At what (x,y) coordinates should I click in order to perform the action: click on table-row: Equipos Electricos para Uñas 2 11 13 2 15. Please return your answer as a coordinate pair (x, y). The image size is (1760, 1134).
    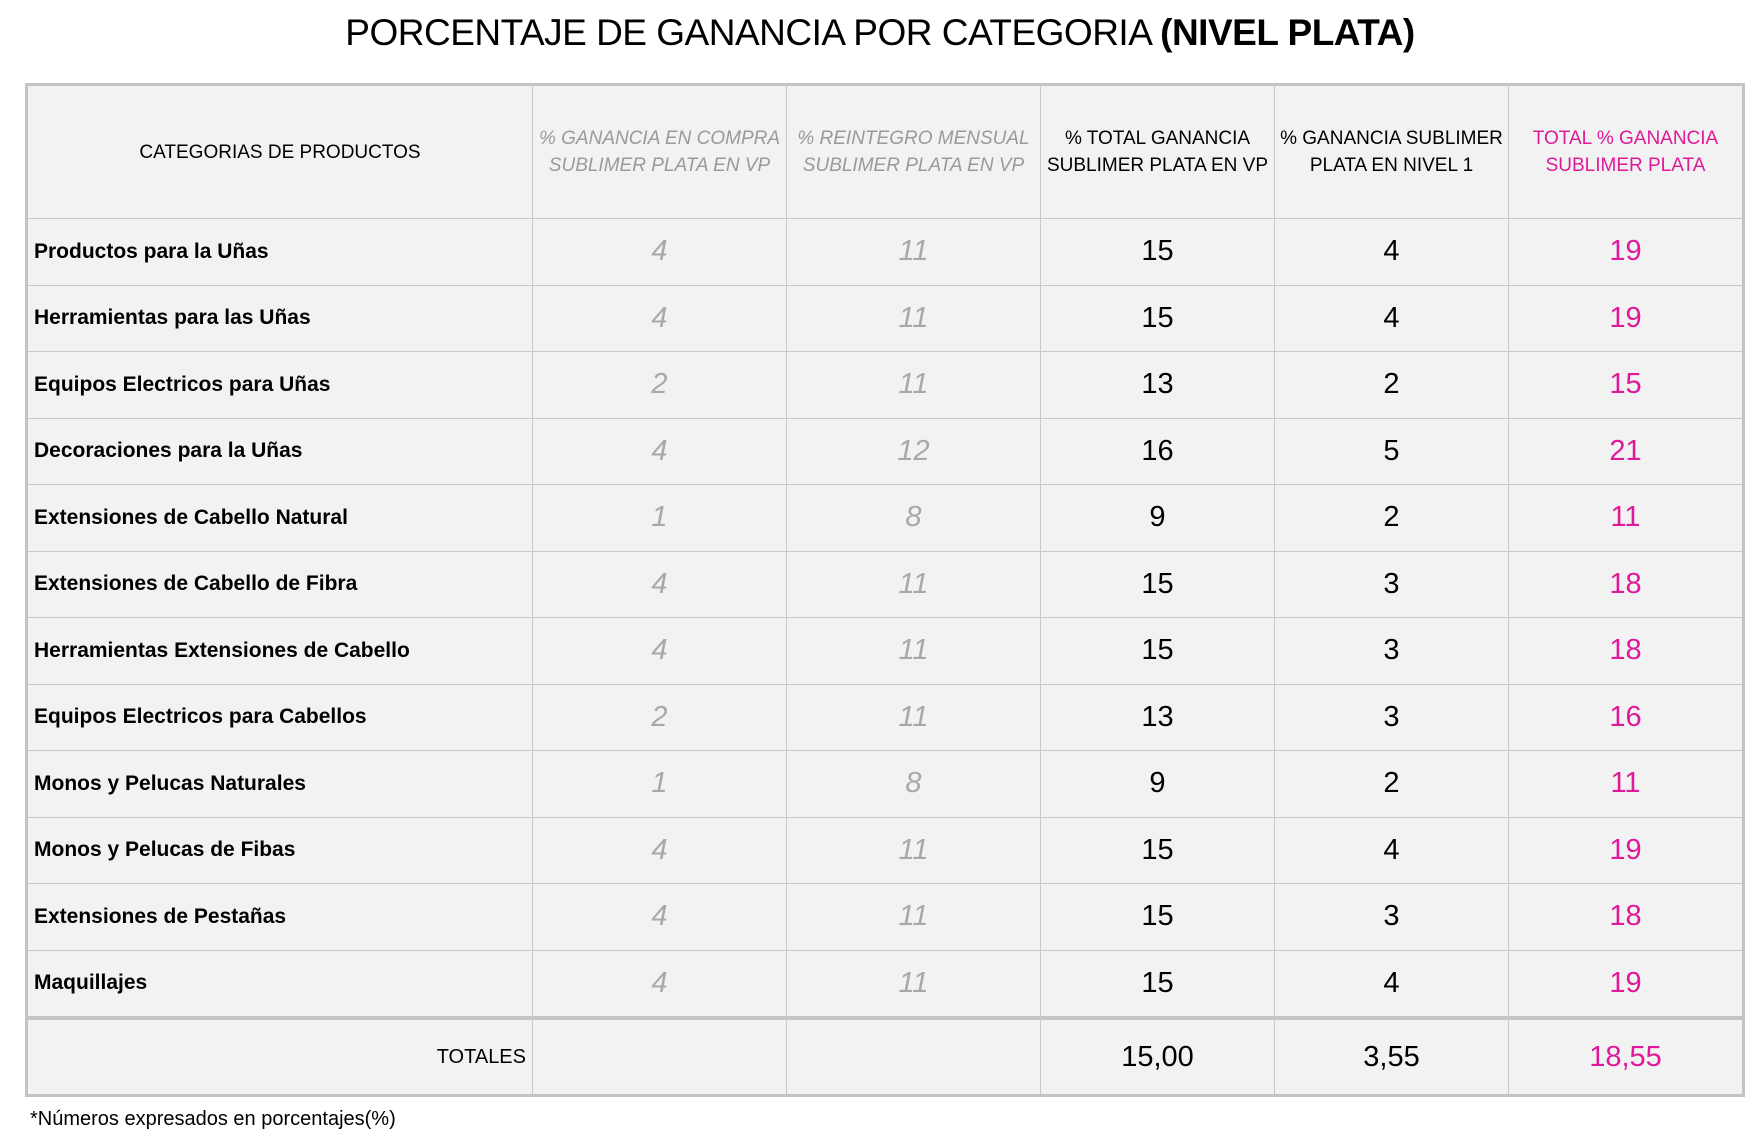
    Looking at the image, I should click on (885, 385).